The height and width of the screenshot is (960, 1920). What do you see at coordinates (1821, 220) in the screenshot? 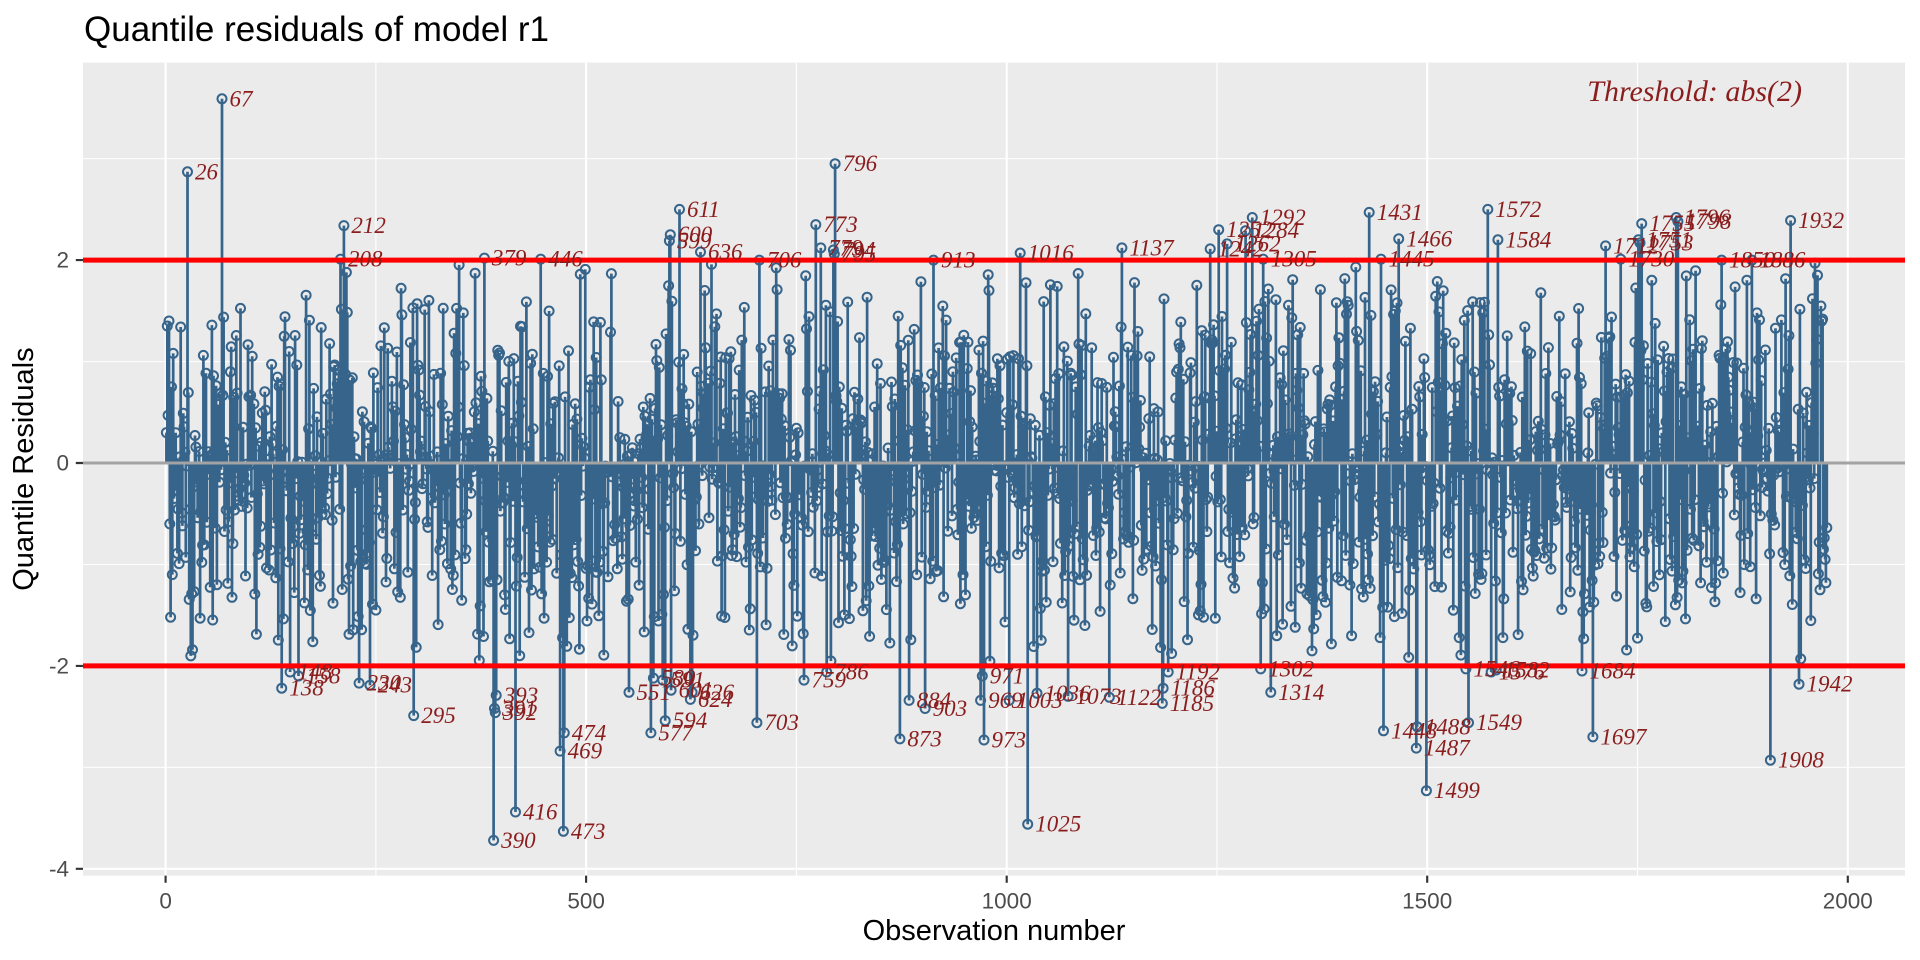
I see `svg-text: 1932` at bounding box center [1821, 220].